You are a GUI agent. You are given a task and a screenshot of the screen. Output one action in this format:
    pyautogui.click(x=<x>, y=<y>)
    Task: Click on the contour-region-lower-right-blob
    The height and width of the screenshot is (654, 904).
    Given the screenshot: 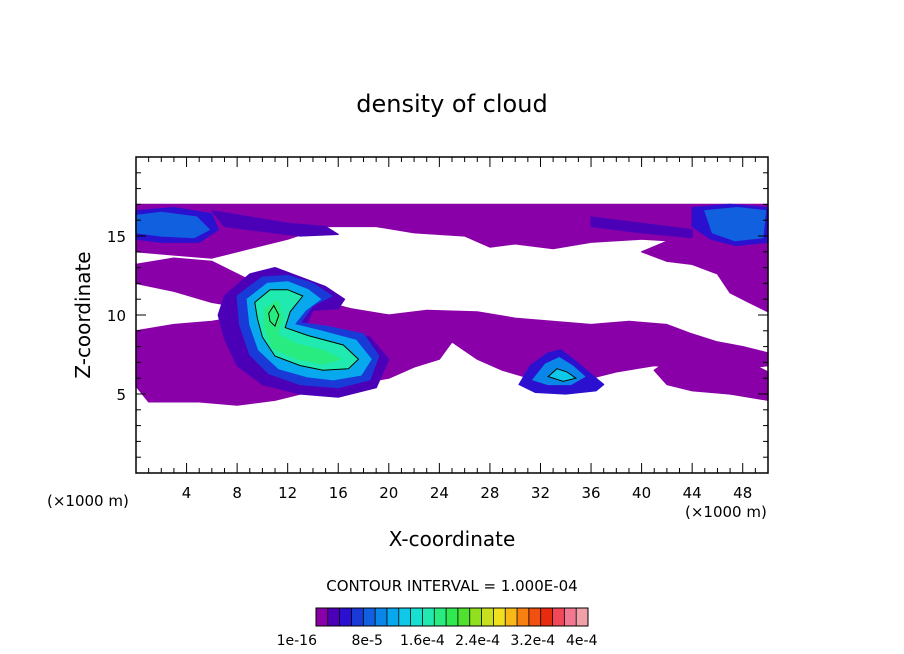 What is the action you would take?
    pyautogui.click(x=711, y=376)
    